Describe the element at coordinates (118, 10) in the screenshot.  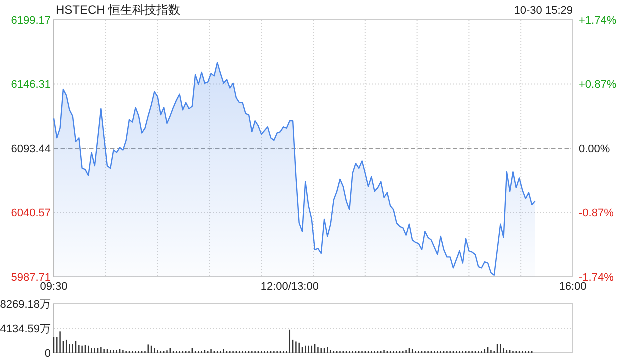
I see `chart-title: HSTECH 恒生科技指数` at that location.